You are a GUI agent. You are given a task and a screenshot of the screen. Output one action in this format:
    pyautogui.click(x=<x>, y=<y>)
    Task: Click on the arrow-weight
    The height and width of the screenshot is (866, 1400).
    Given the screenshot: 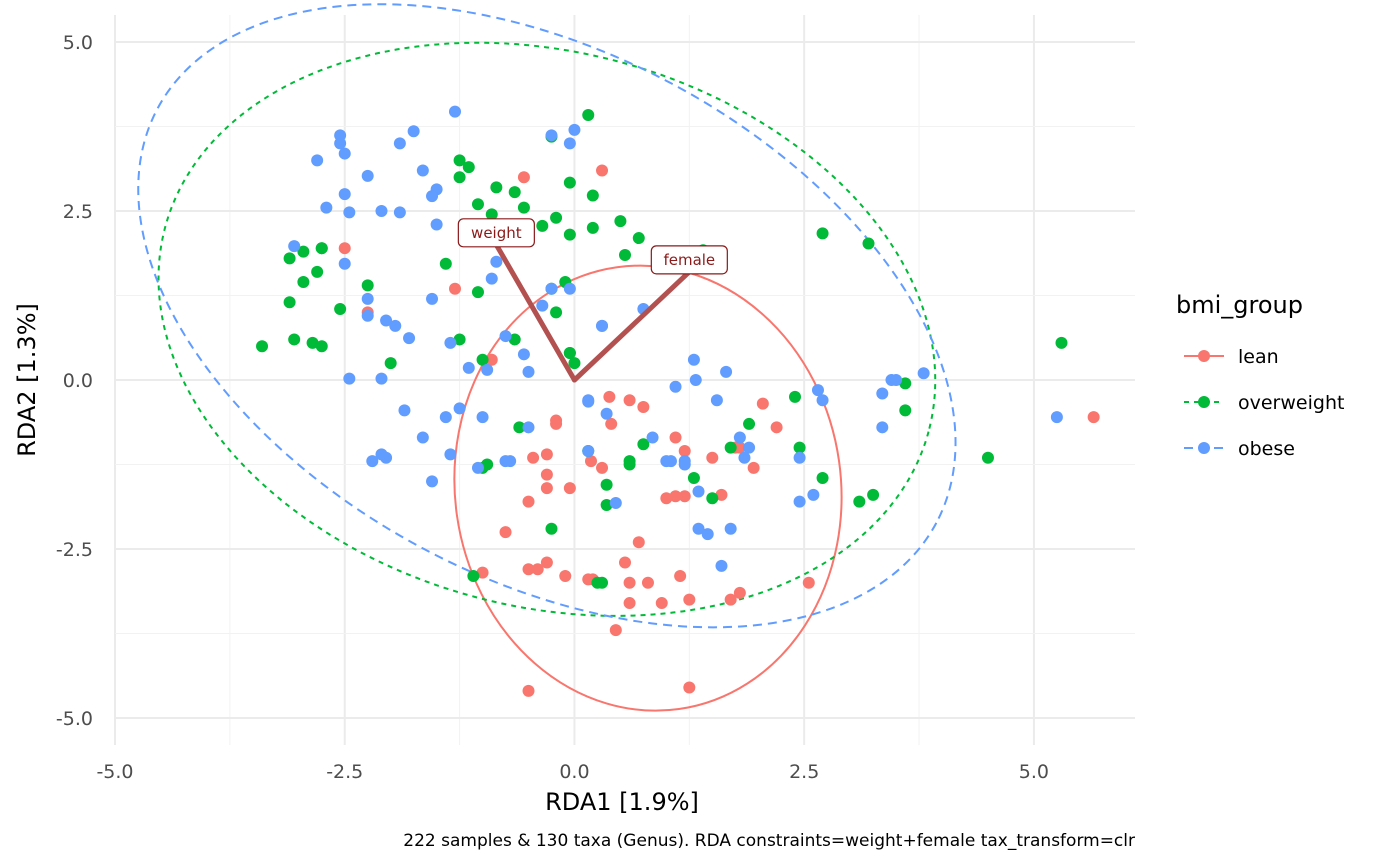 What is the action you would take?
    pyautogui.click(x=535, y=312)
    